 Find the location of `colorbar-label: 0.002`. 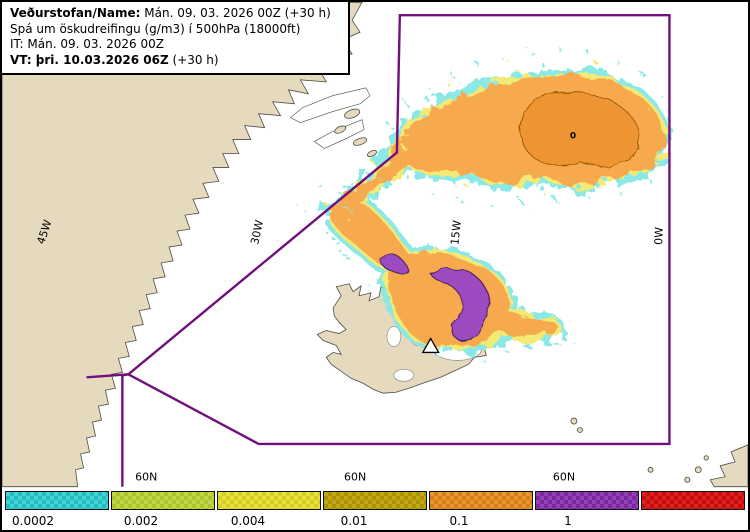

colorbar-label: 0.002 is located at coordinates (141, 521).